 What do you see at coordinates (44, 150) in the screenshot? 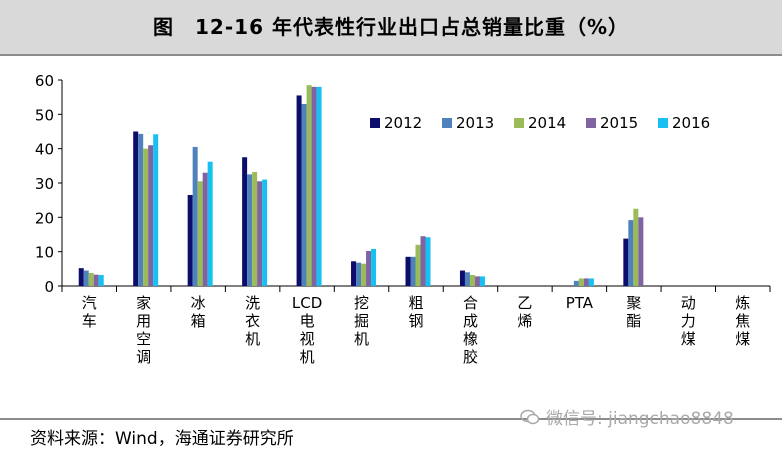
I see `y-tick-label: 40` at bounding box center [44, 150].